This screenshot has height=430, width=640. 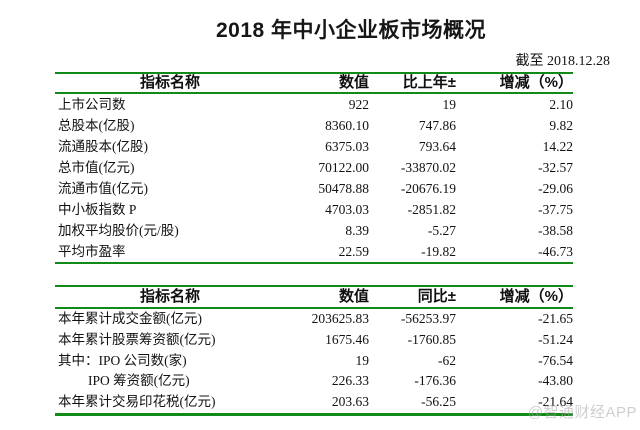 What do you see at coordinates (441, 230) in the screenshot?
I see `cell-value: -5.27` at bounding box center [441, 230].